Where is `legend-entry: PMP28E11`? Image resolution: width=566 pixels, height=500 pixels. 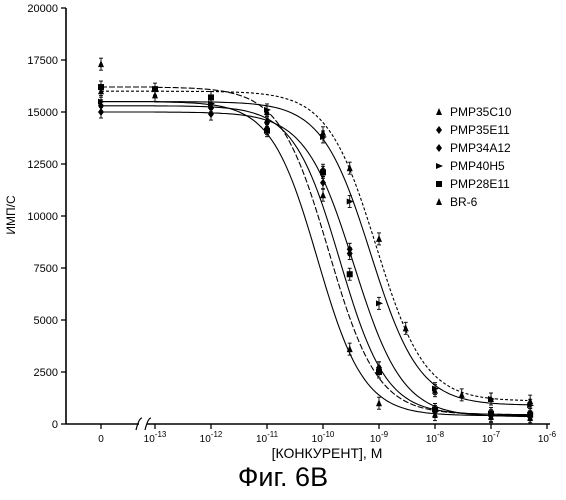
legend-entry: PMP28E11 is located at coordinates (480, 184).